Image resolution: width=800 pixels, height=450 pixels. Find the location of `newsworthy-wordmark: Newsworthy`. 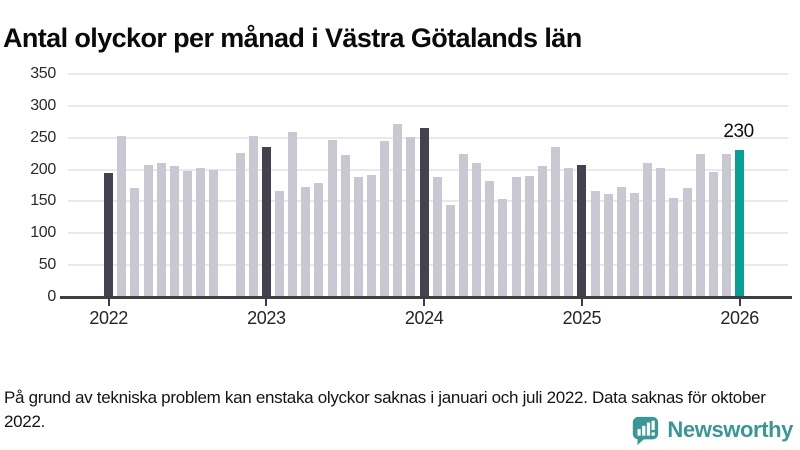

newsworthy-wordmark: Newsworthy is located at coordinates (730, 429).